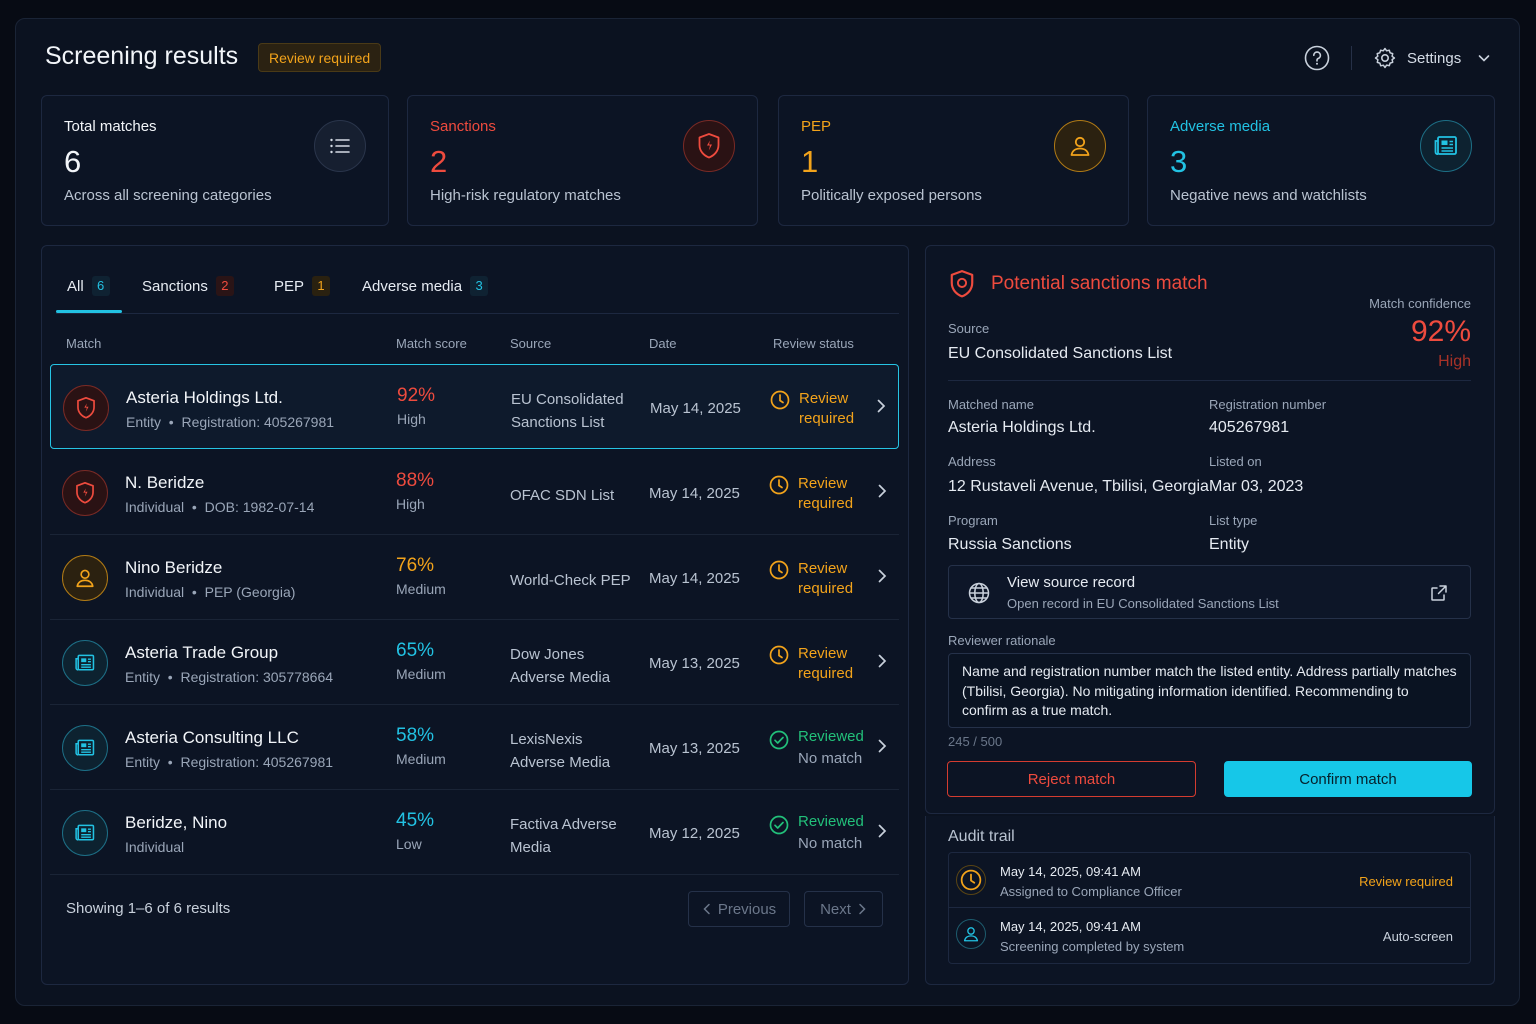  Describe the element at coordinates (410, 504) in the screenshot. I see `match-level: High` at that location.